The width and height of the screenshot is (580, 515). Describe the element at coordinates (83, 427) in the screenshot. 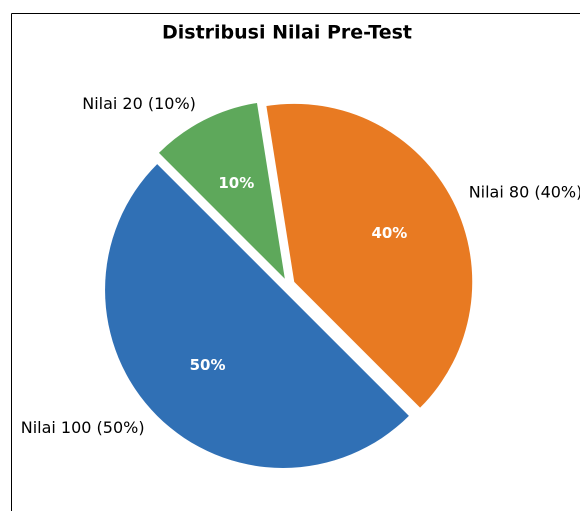

I see `category-label: Nilai 100 (50%)` at that location.